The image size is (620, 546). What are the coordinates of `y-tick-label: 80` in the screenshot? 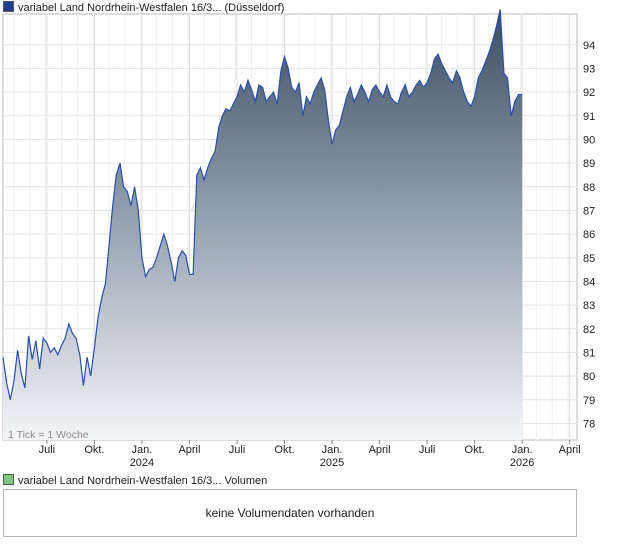 It's located at (589, 377).